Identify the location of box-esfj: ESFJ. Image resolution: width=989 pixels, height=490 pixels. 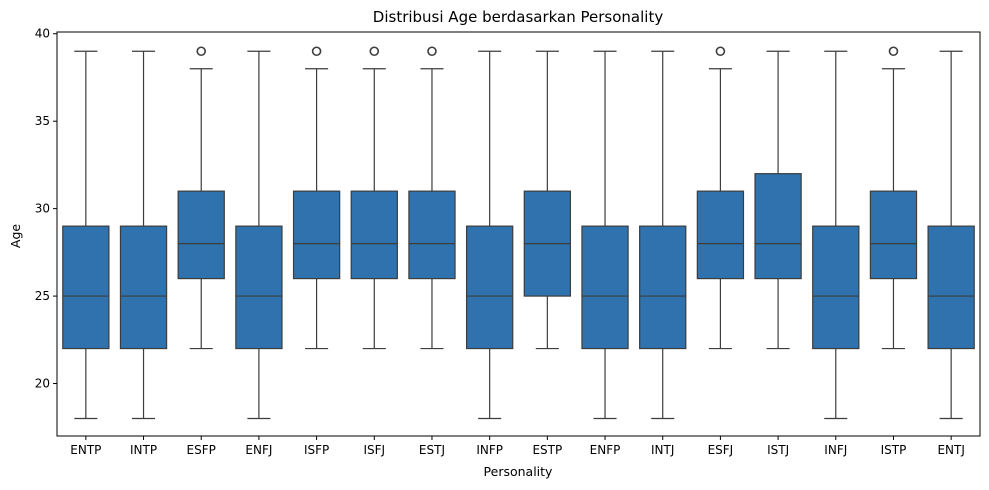
(720, 251).